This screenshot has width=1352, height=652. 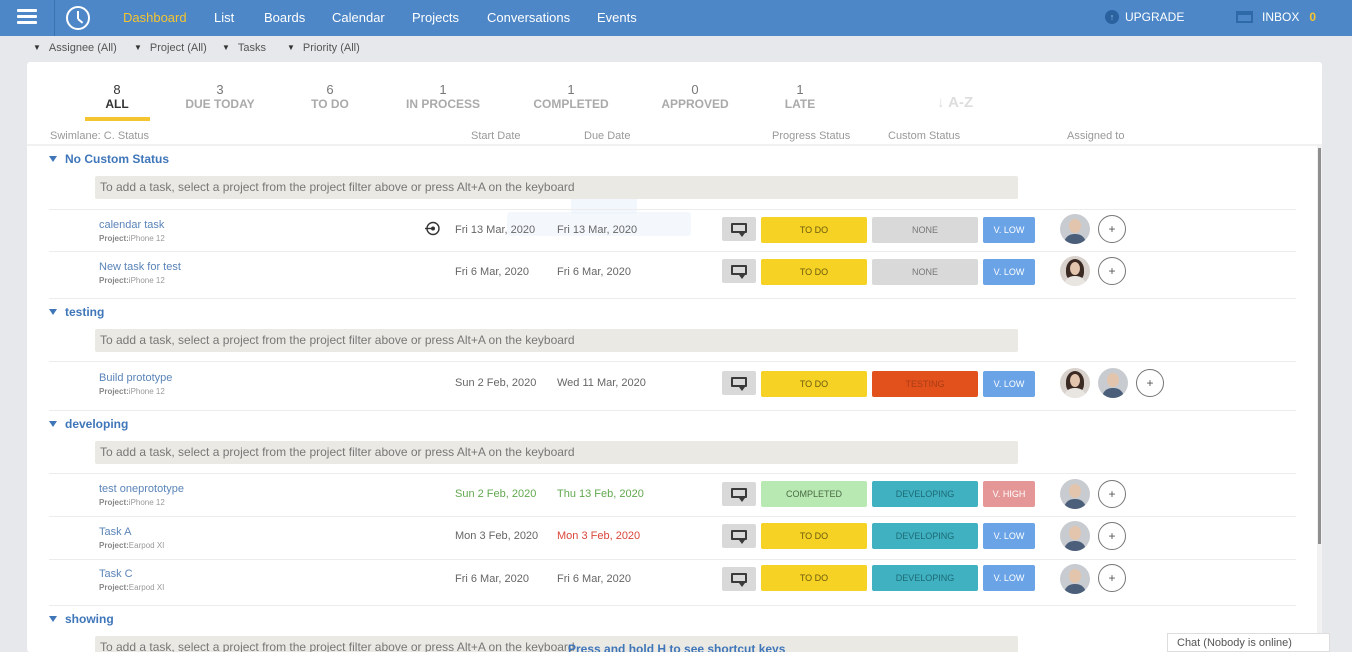 What do you see at coordinates (224, 17) in the screenshot?
I see `nav-list: List` at bounding box center [224, 17].